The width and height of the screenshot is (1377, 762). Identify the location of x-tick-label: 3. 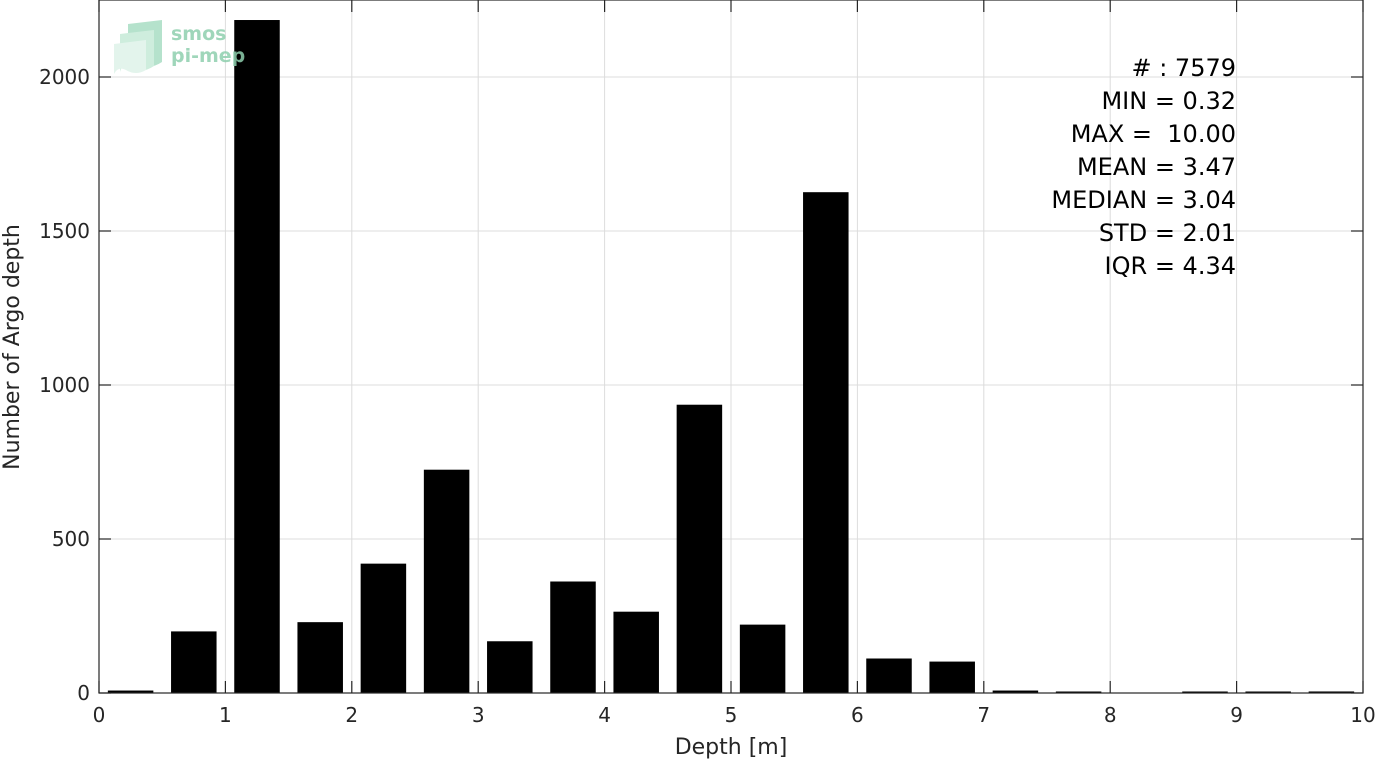
(478, 715).